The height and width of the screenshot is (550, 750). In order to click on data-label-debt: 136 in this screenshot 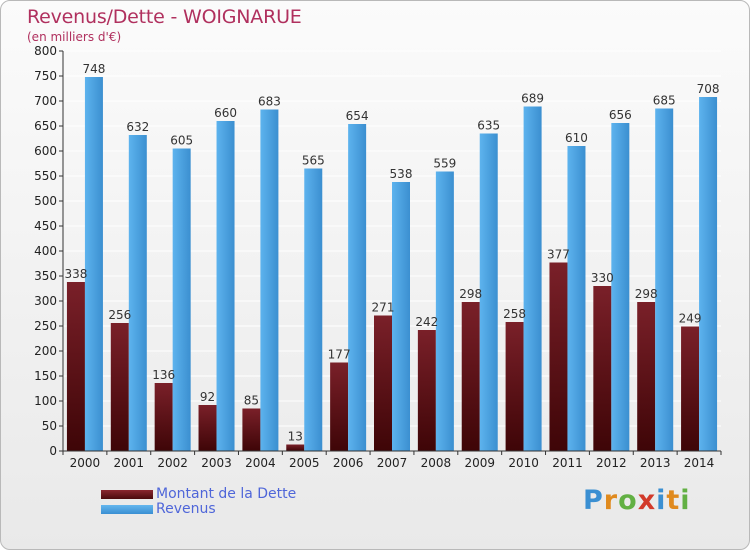, I will do `click(163, 375)`.